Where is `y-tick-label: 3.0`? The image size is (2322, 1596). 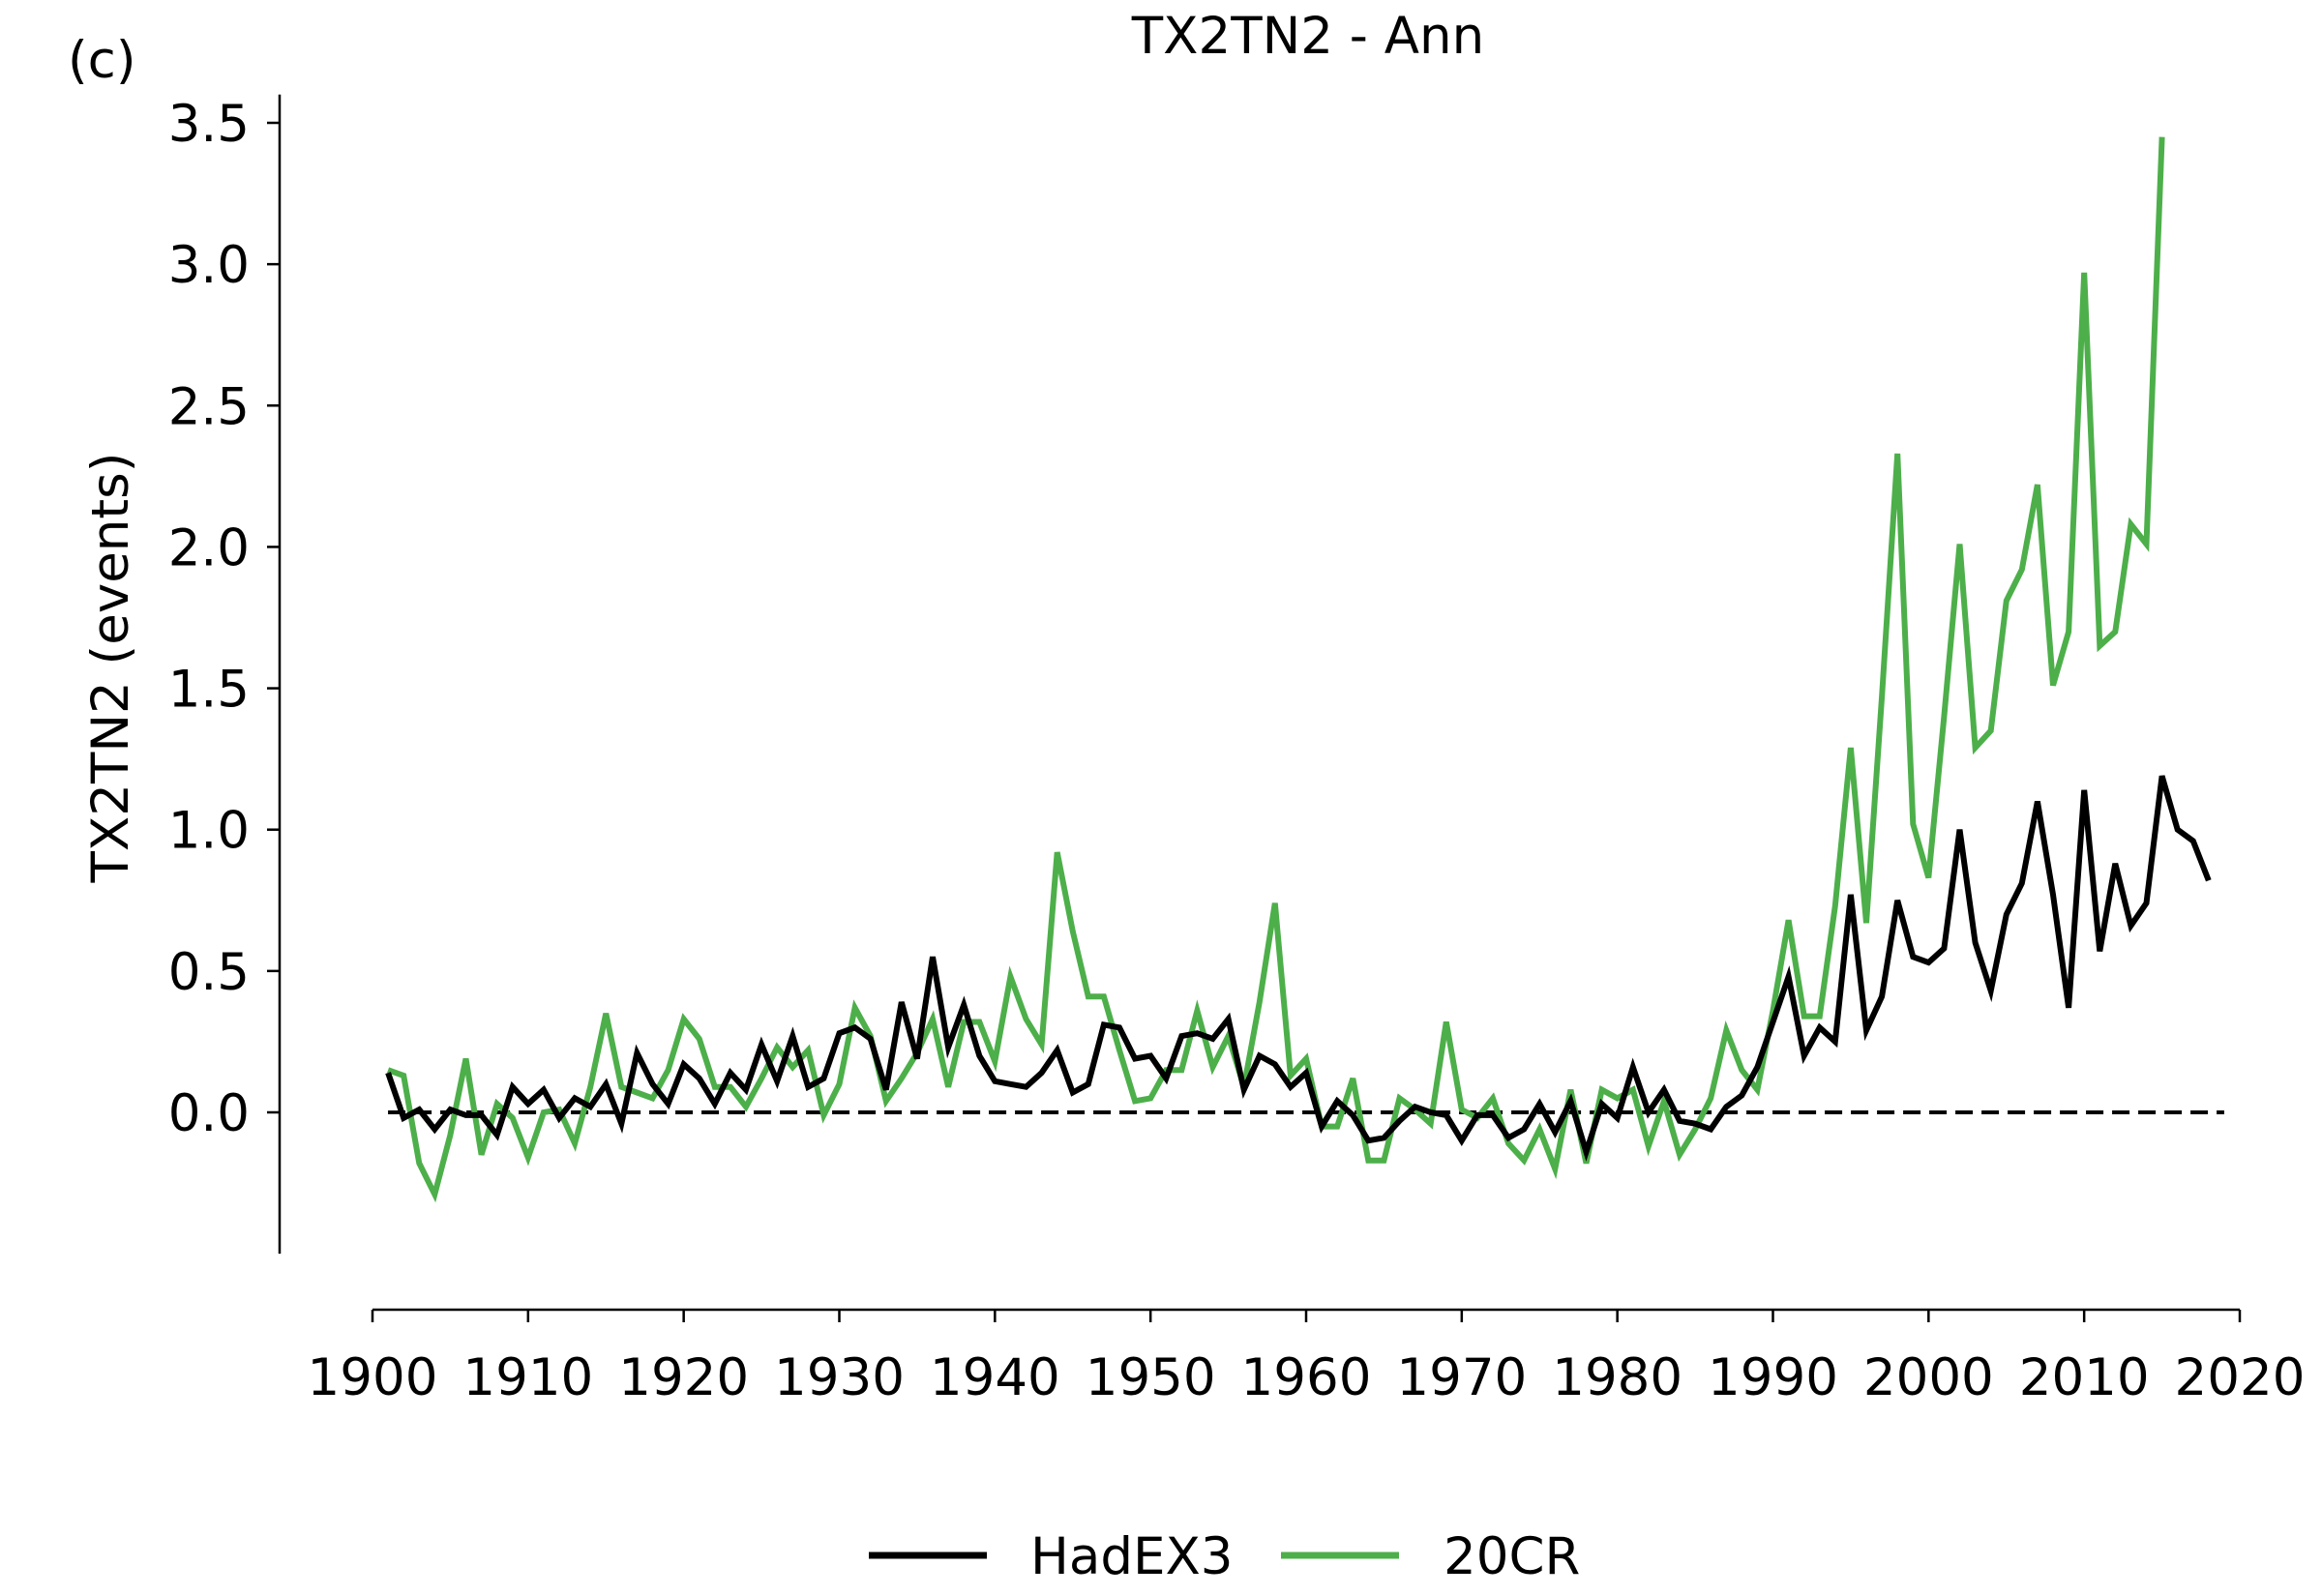 y-tick-label: 3.0 is located at coordinates (209, 265).